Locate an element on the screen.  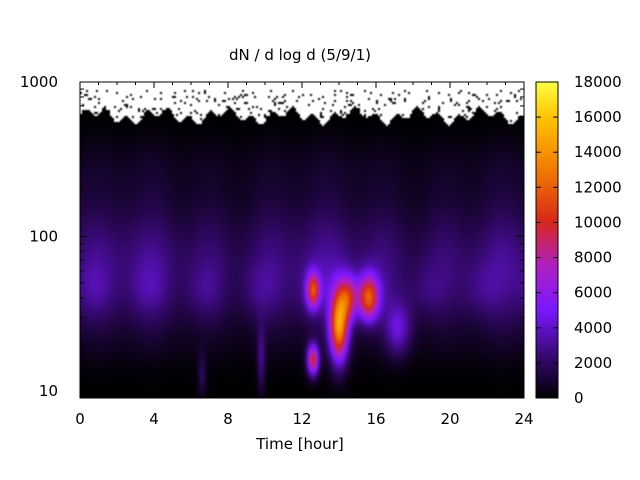
x-axis-label: Time [hour] is located at coordinates (299, 444).